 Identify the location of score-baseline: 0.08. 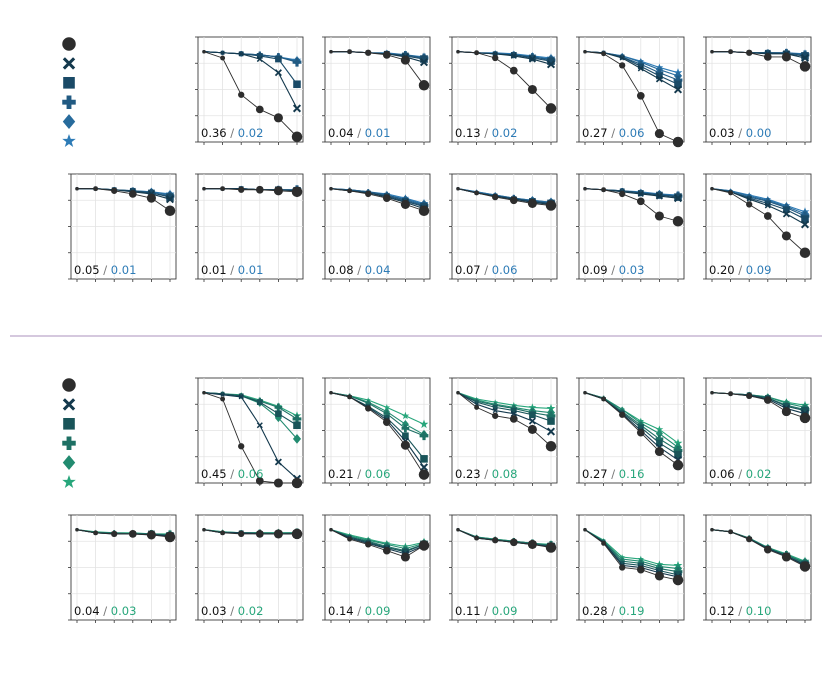
(341, 270).